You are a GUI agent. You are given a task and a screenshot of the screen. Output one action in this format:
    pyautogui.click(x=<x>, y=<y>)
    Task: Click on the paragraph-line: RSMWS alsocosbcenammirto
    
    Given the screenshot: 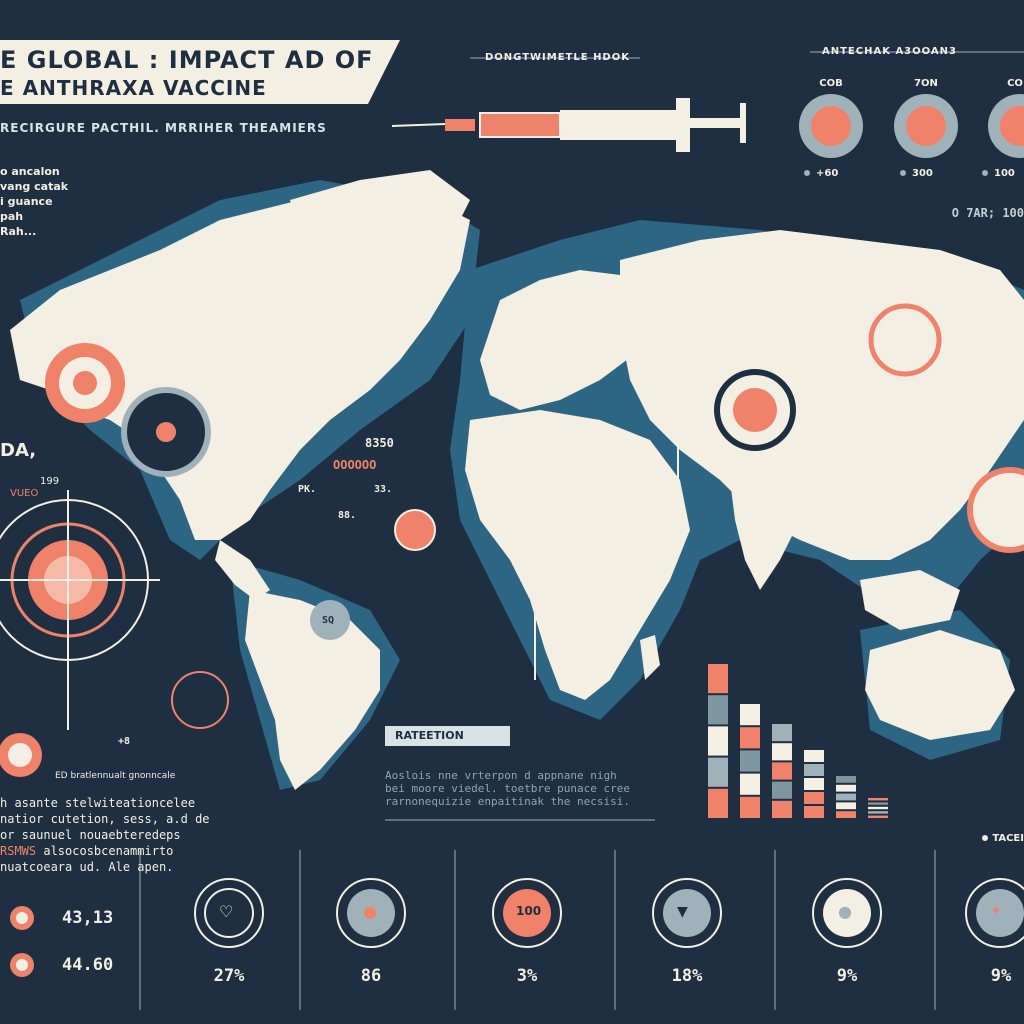 What is the action you would take?
    pyautogui.click(x=105, y=851)
    